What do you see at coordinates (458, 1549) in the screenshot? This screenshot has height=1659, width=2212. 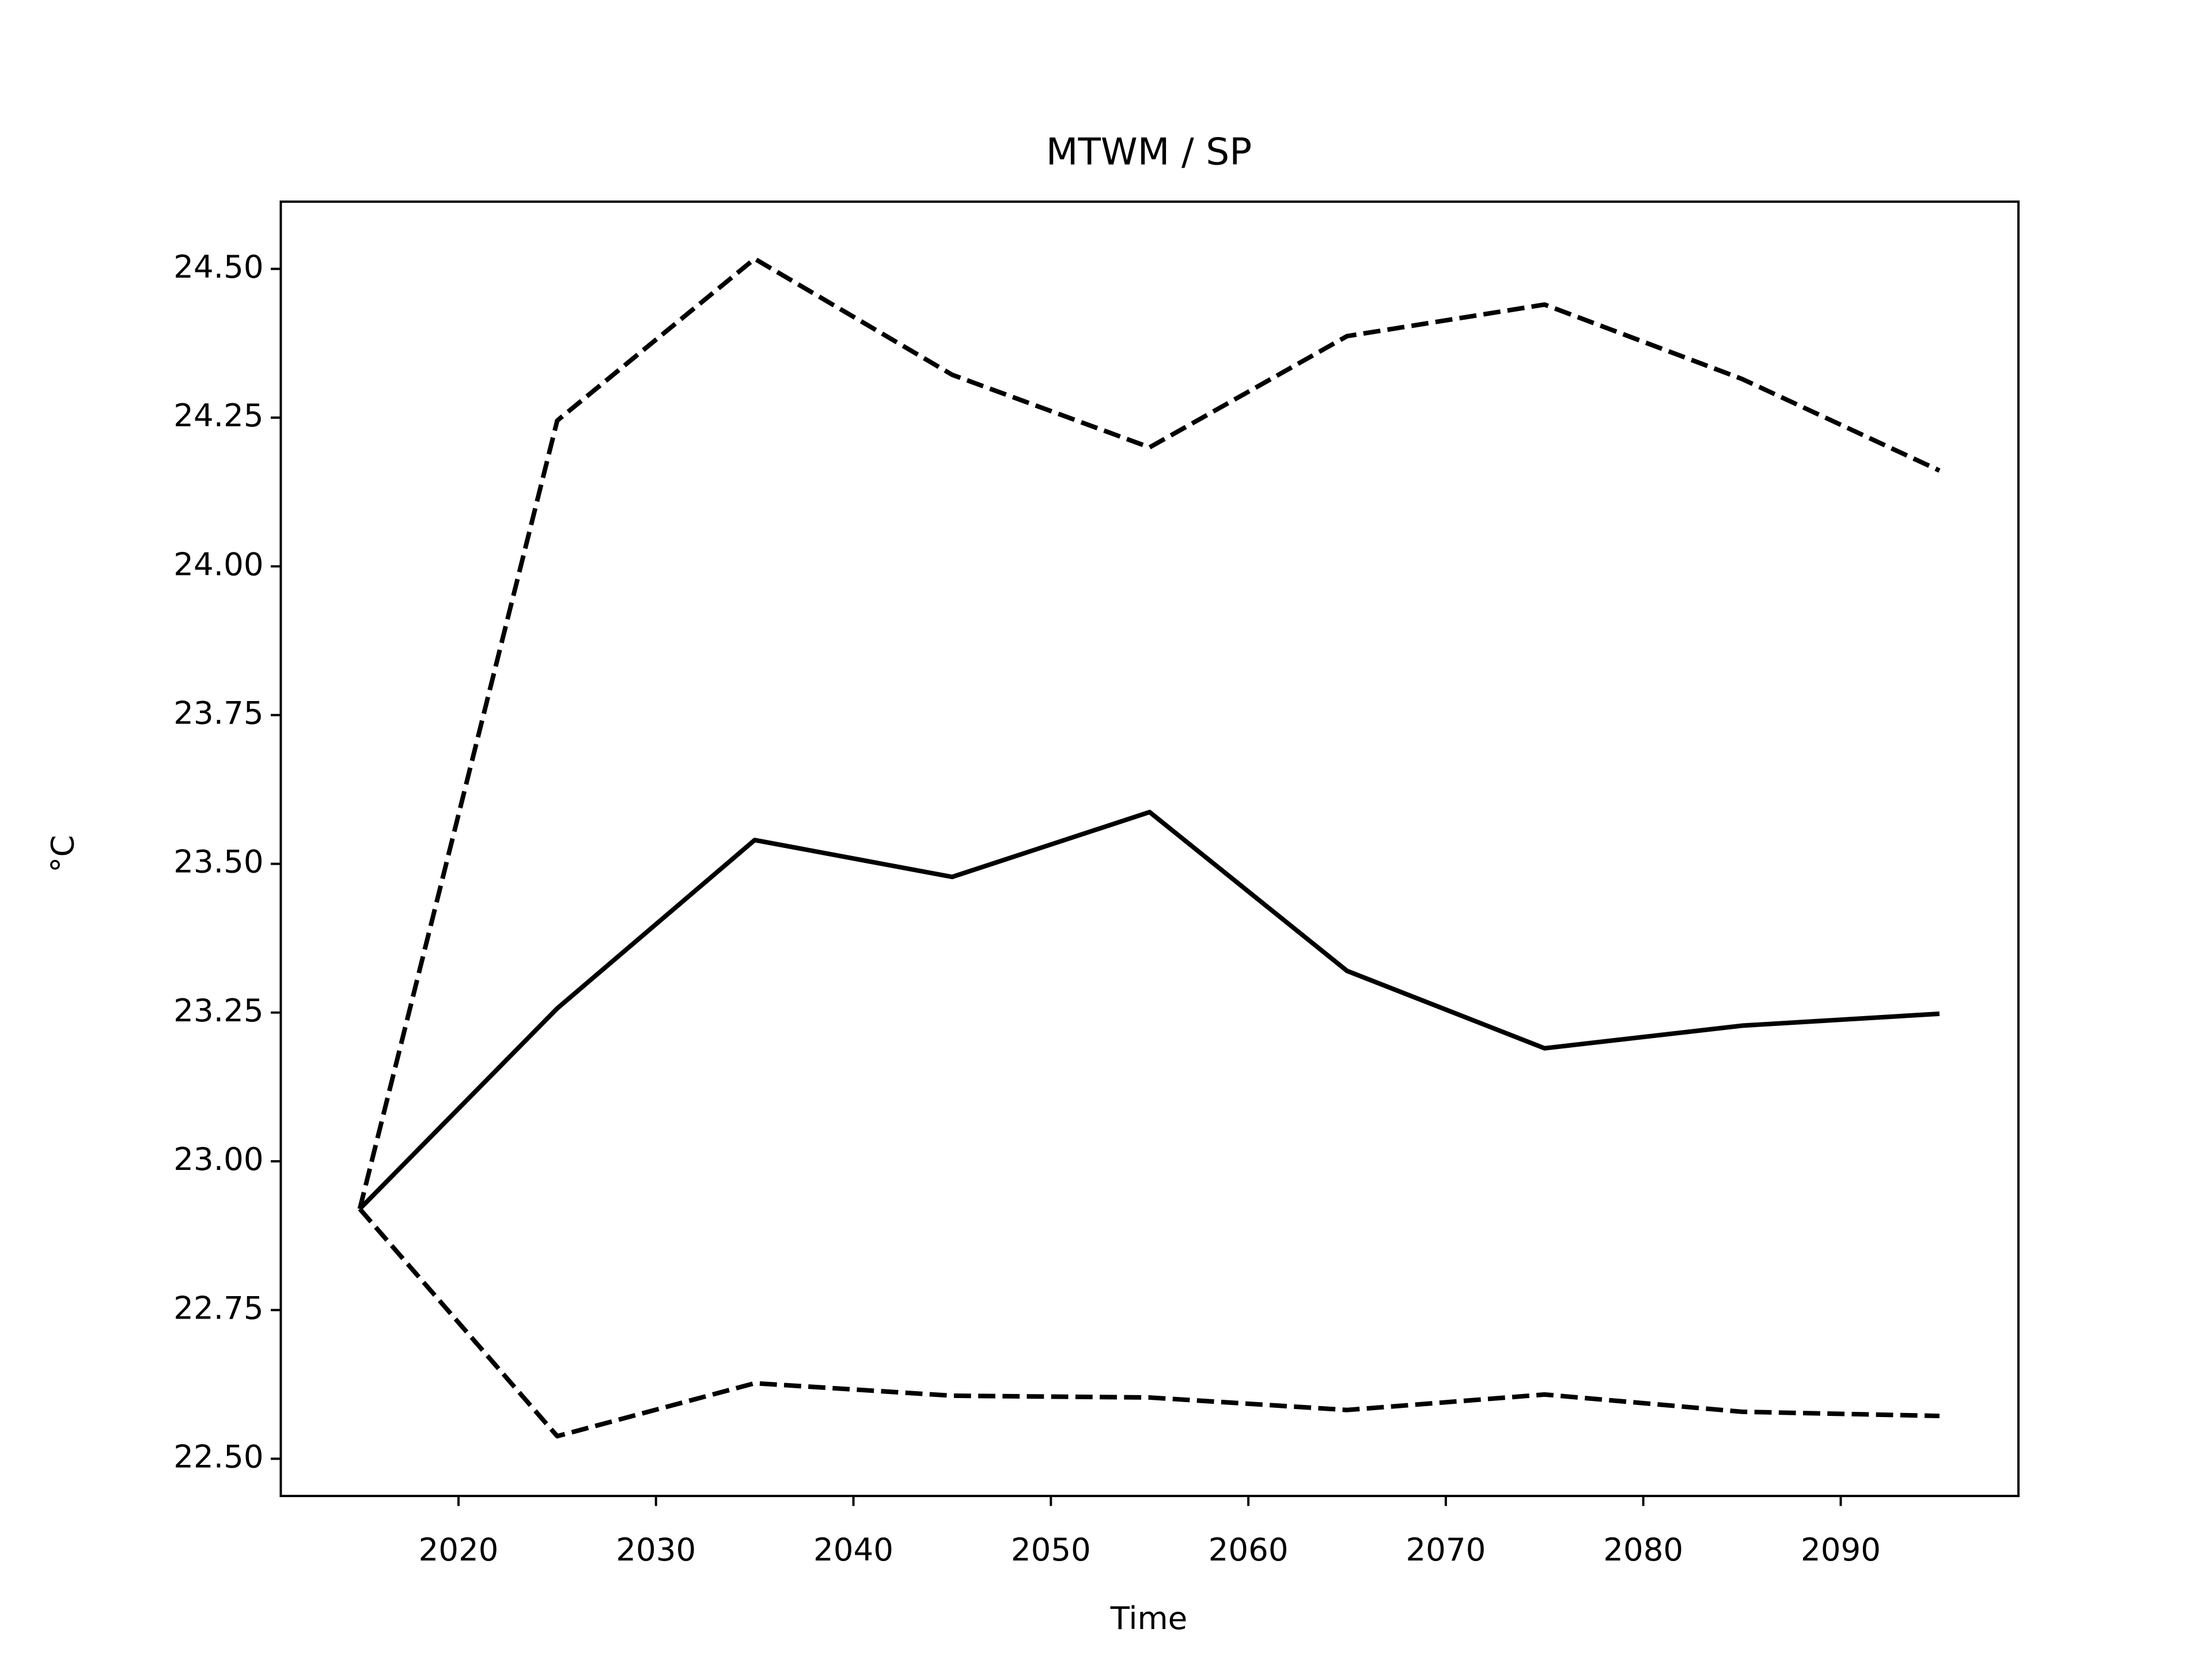 I see `x-tick-label: 2020` at bounding box center [458, 1549].